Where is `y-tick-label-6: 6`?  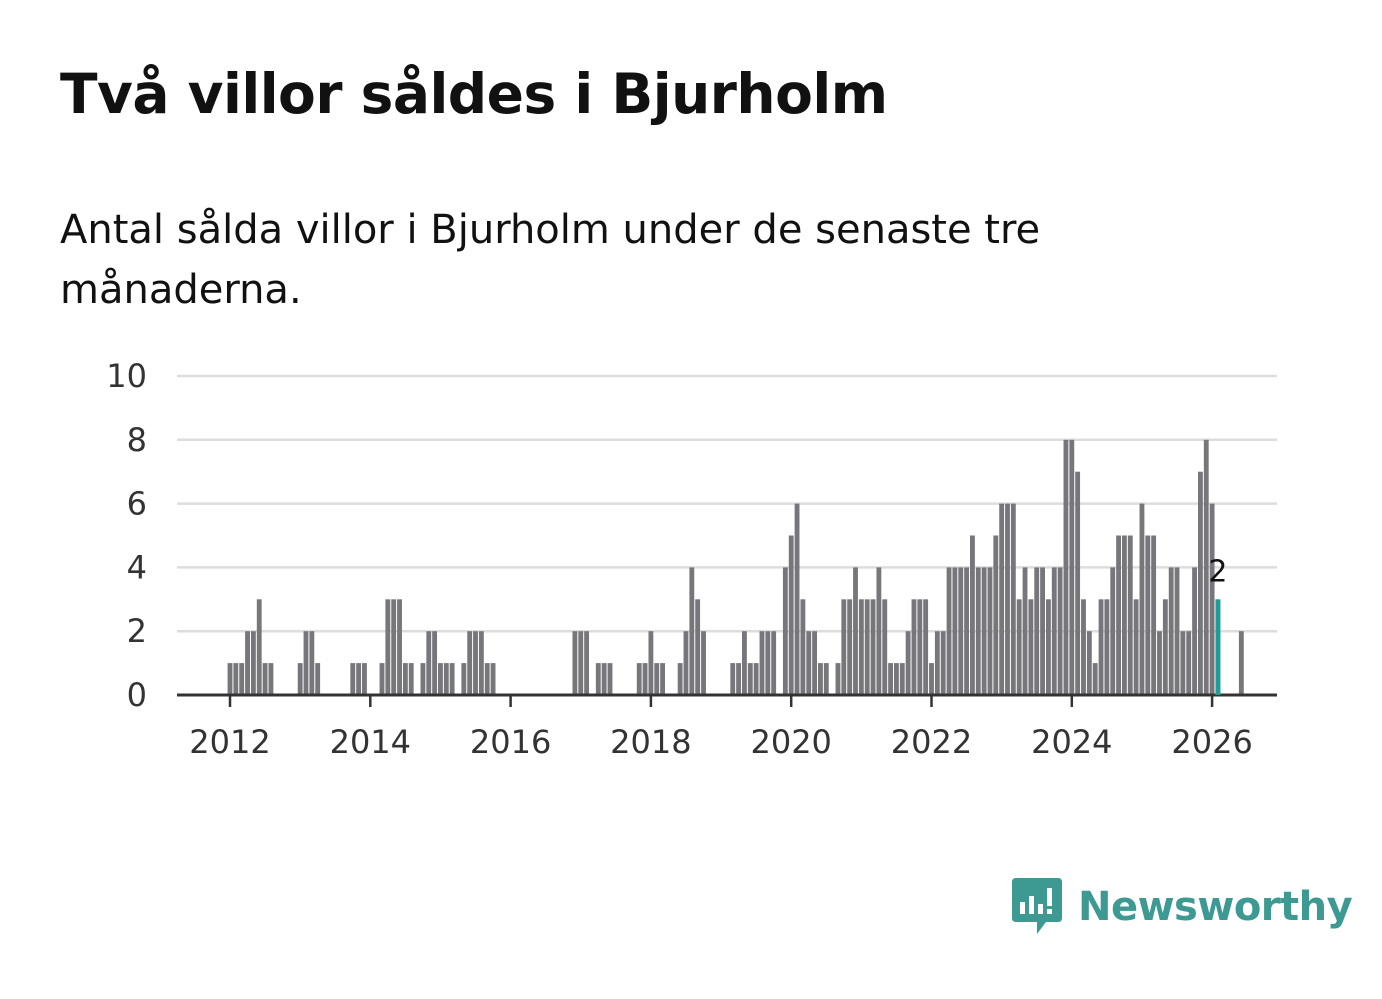 y-tick-label-6: 6 is located at coordinates (137, 504).